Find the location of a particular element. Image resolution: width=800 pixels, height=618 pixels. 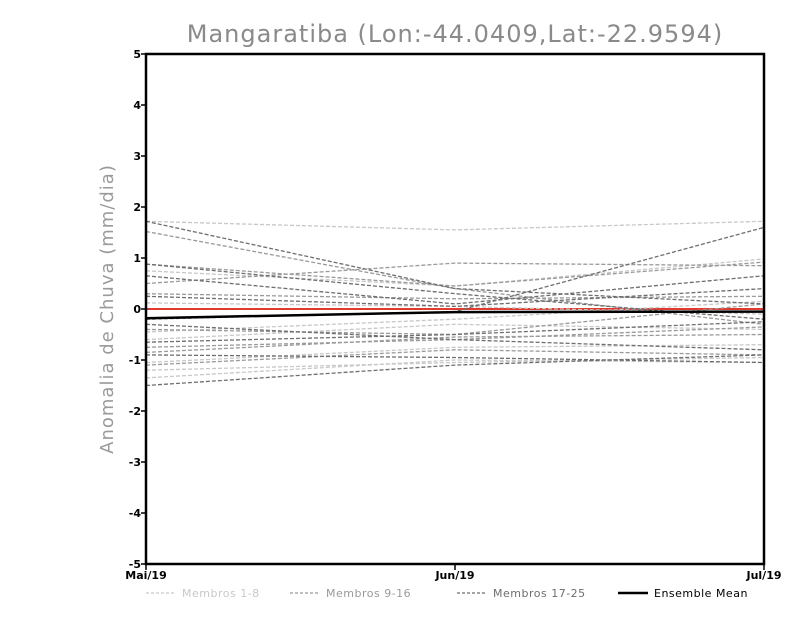

chart-title: Mangaratiba (Lon:-44.0409,Lat:-22.9594) is located at coordinates (455, 34).